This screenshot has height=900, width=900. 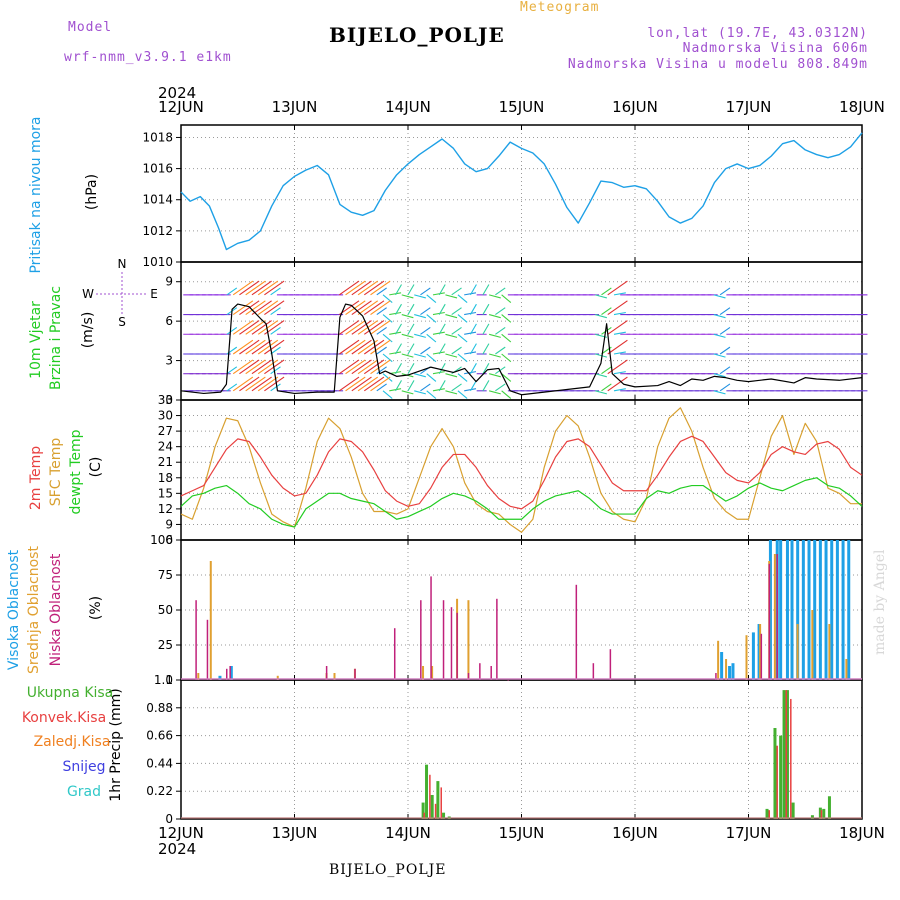 What do you see at coordinates (154, 294) in the screenshot?
I see `compass-east: E` at bounding box center [154, 294].